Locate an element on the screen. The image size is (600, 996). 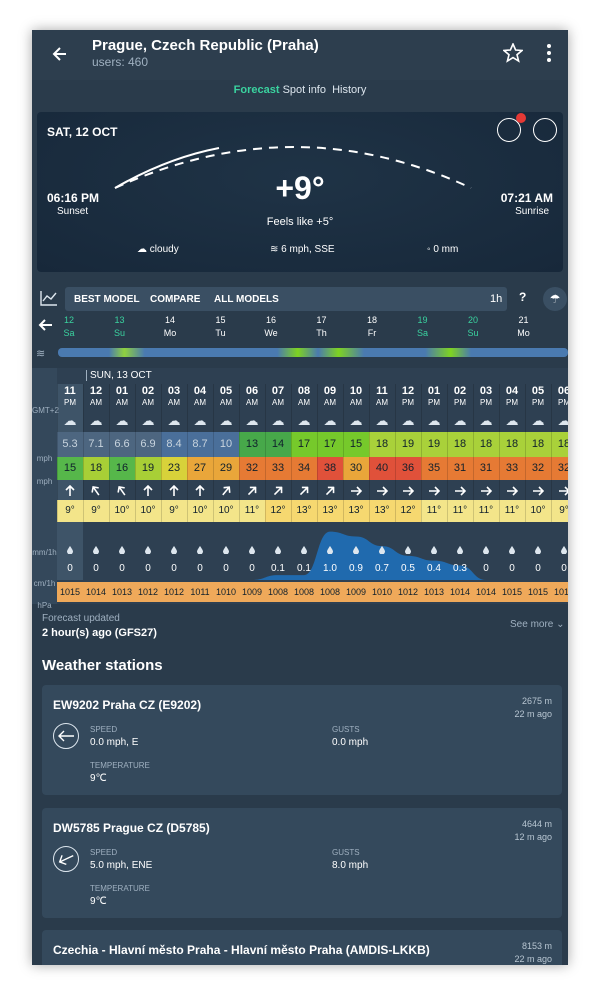
back-button is located at coordinates (60, 54).